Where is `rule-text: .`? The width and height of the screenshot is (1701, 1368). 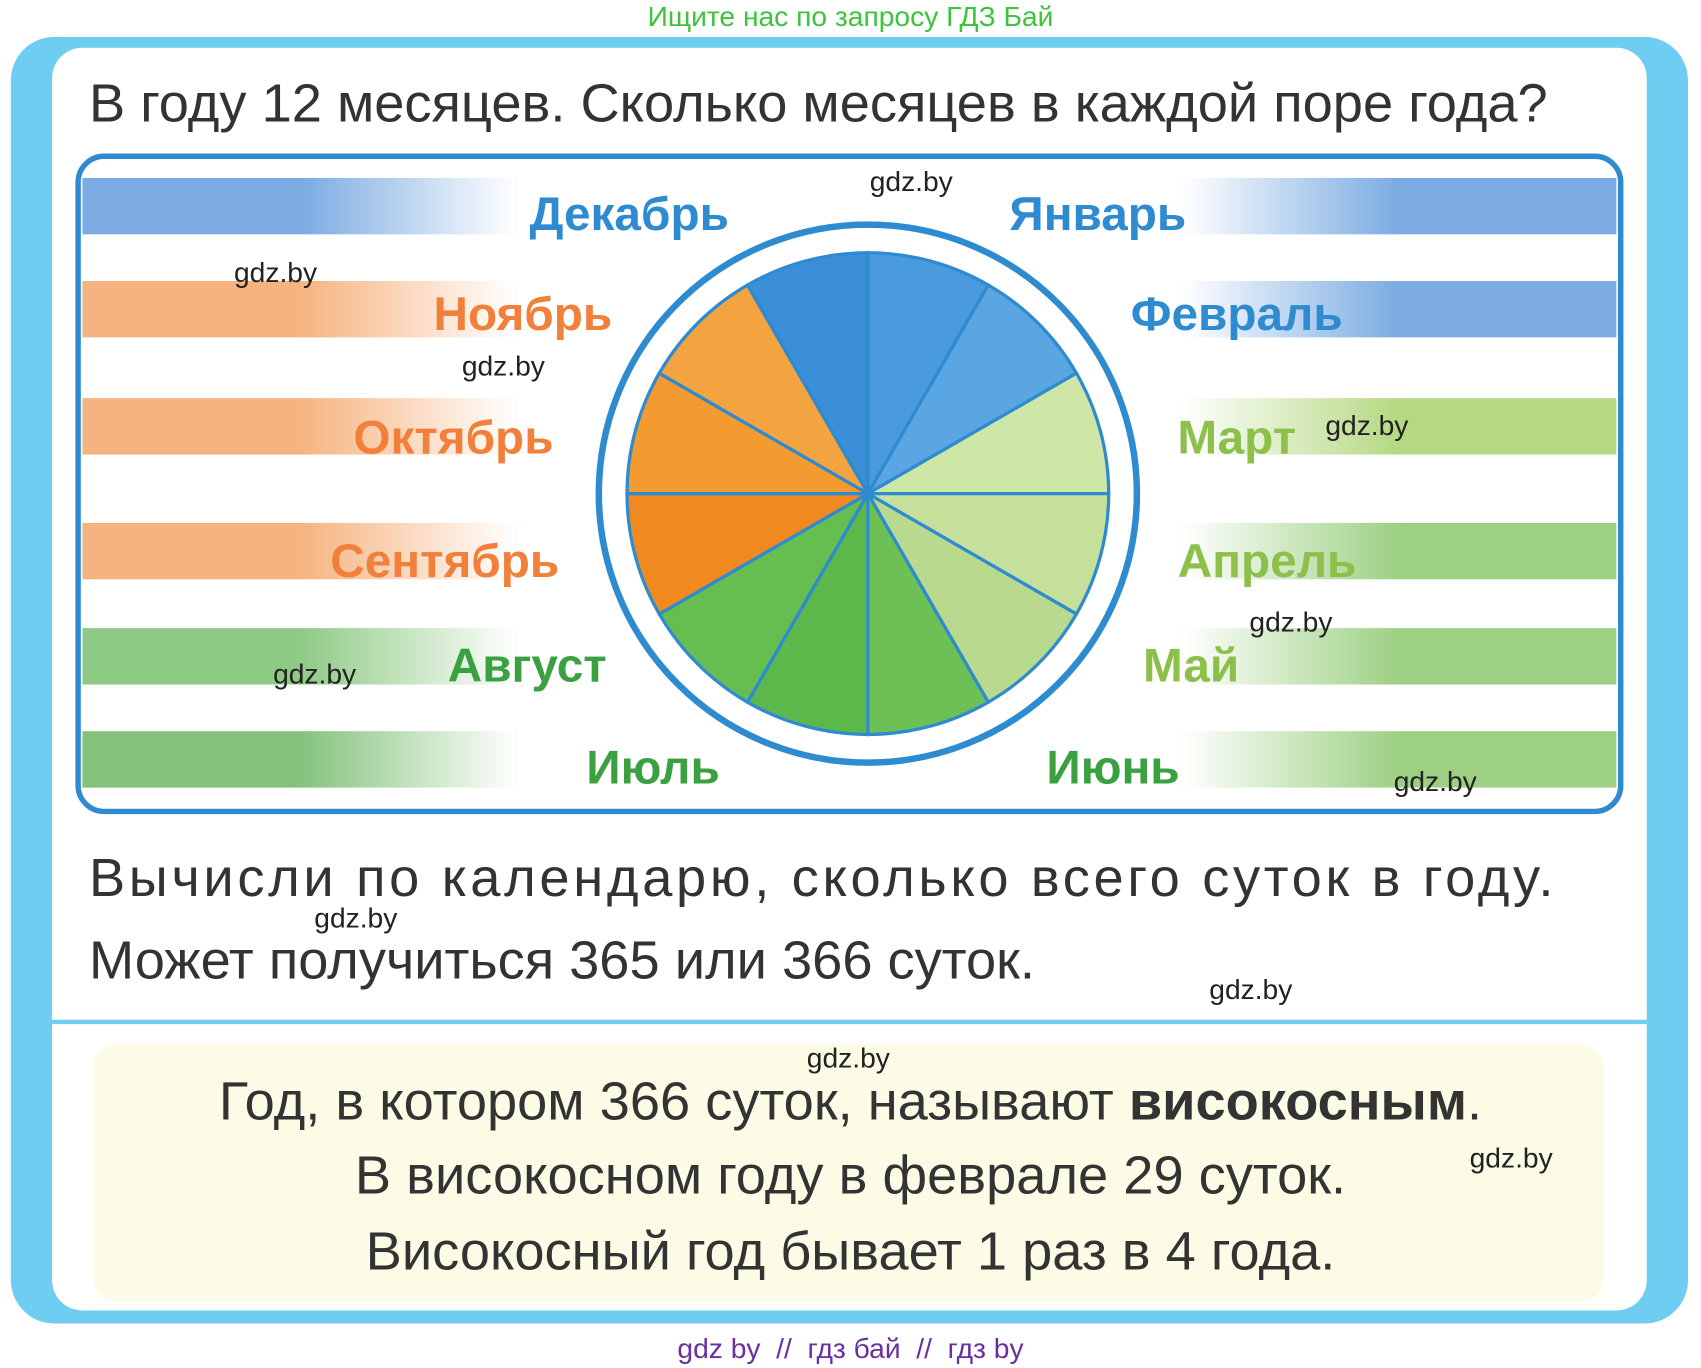
rule-text: . is located at coordinates (1474, 1102).